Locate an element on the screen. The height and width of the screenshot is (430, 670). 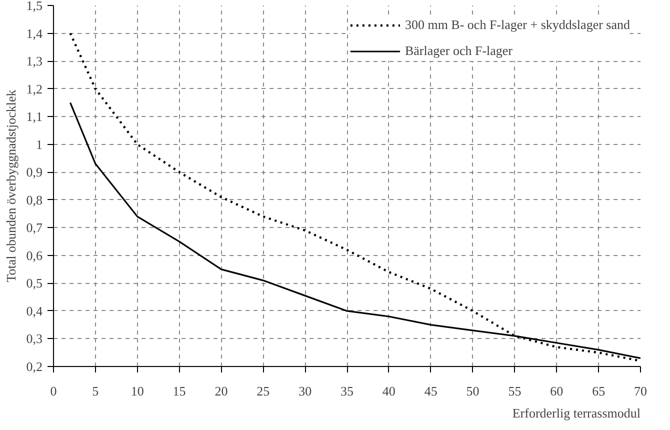
y-tick-label: 0,2 is located at coordinates (34, 366).